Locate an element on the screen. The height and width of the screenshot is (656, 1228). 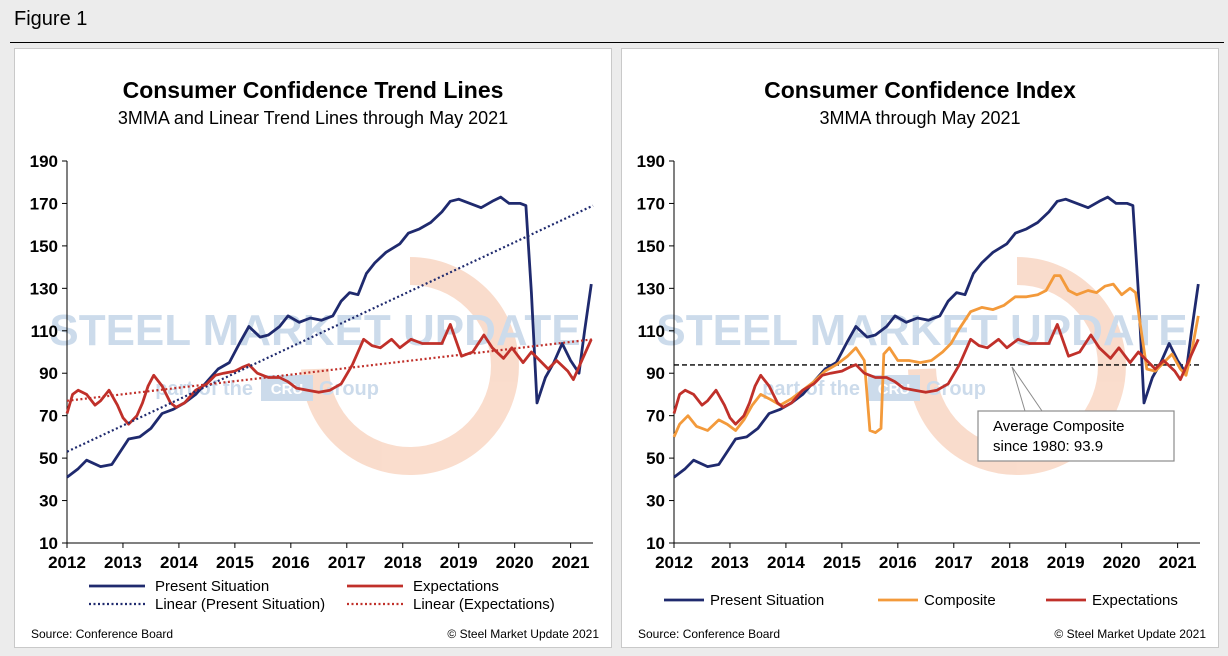
watermark: STEEL MARKET UPDATE part of the CRU Group is located at coordinates (315, 366).